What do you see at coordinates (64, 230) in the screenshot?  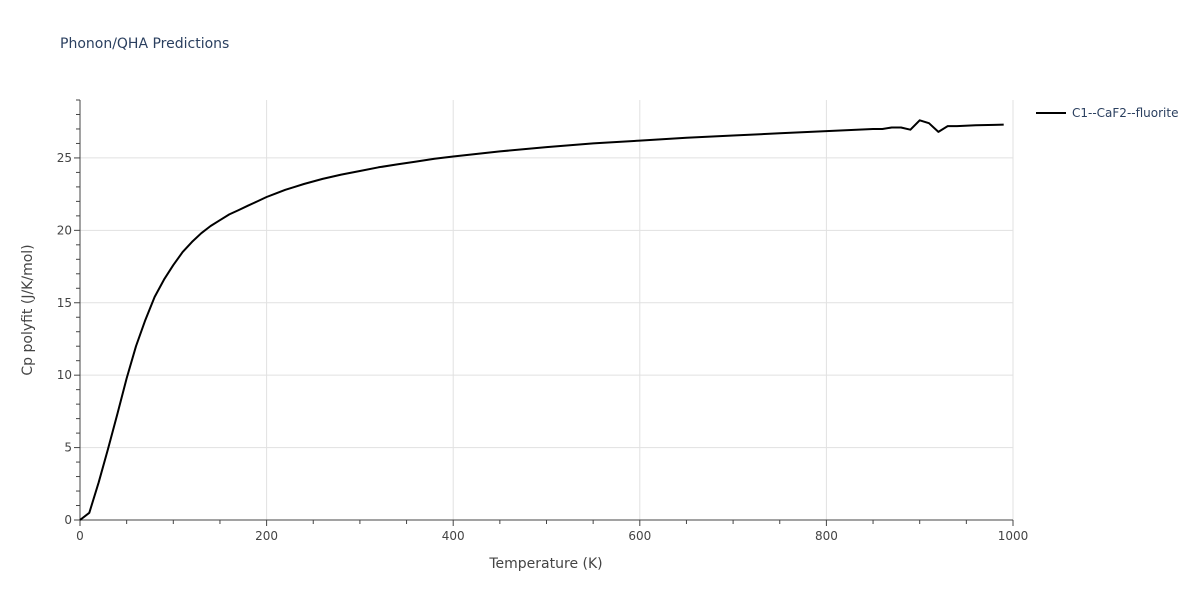 I see `y-tick-label: 20` at bounding box center [64, 230].